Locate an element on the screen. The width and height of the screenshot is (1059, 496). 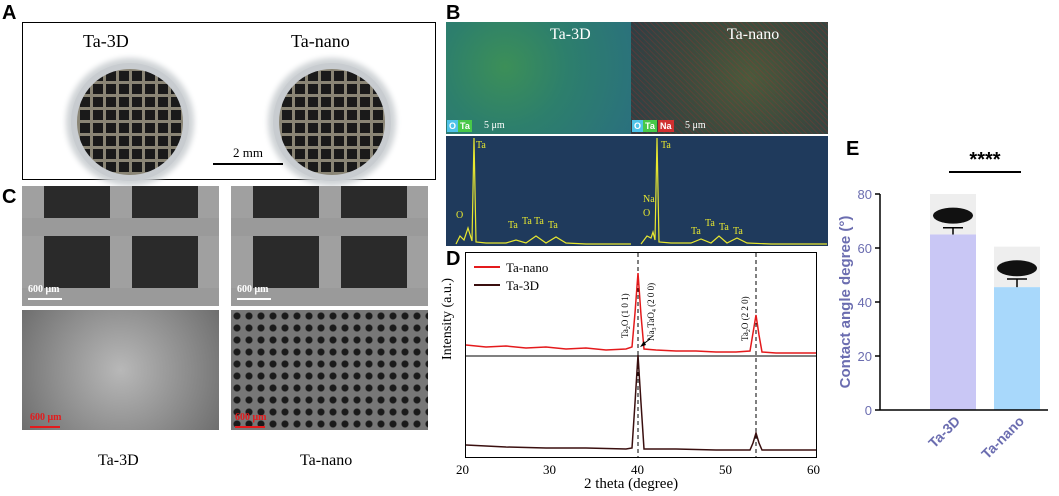
panel-letter-e: E is located at coordinates (853, 149).